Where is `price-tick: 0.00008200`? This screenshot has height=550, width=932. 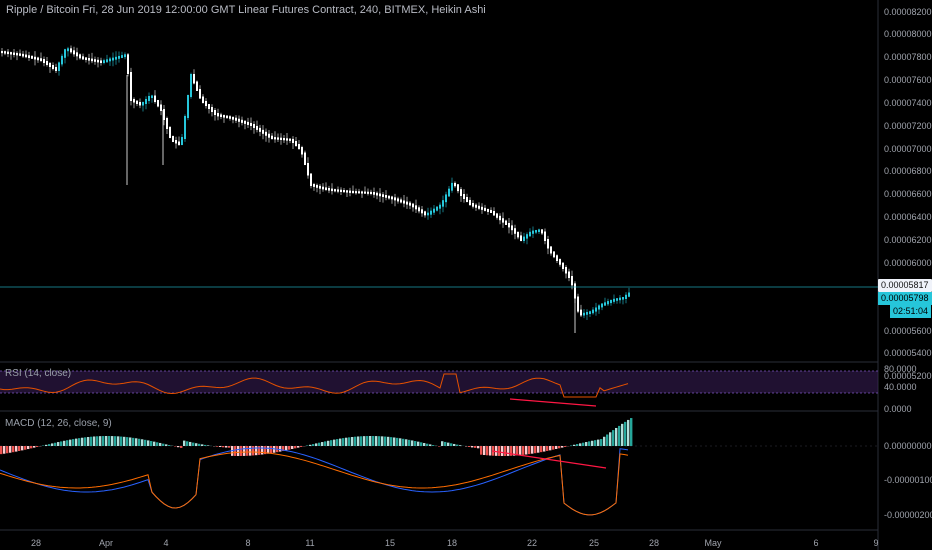 price-tick: 0.00008200 is located at coordinates (908, 12).